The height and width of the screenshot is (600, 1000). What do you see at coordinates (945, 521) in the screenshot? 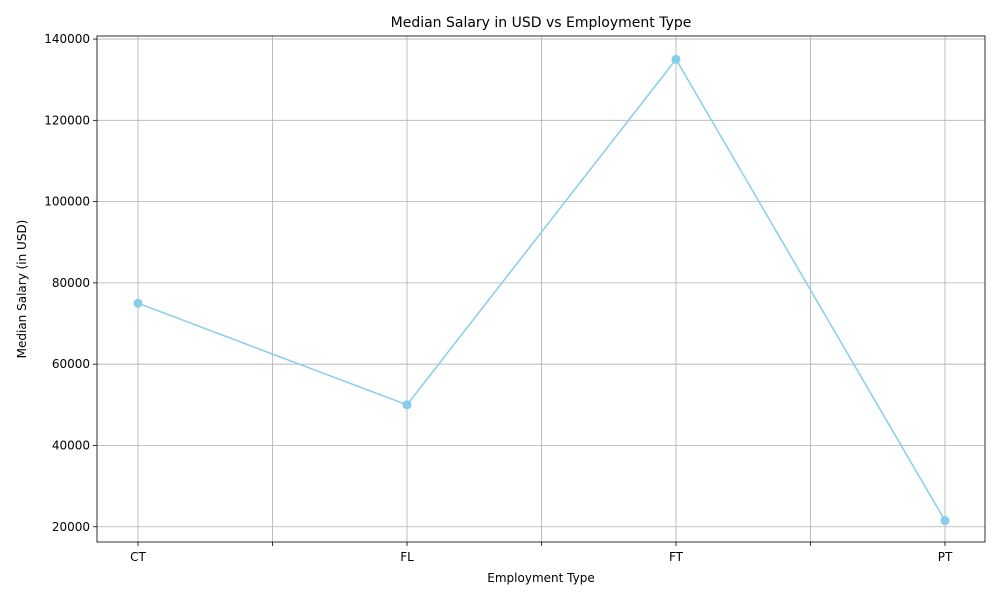
I see `data-point-pt` at bounding box center [945, 521].